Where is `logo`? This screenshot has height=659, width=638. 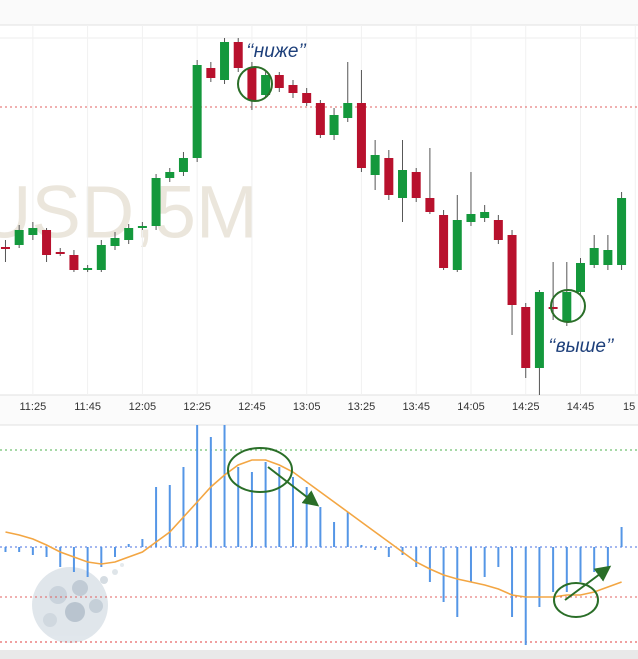
logo is located at coordinates (78, 603).